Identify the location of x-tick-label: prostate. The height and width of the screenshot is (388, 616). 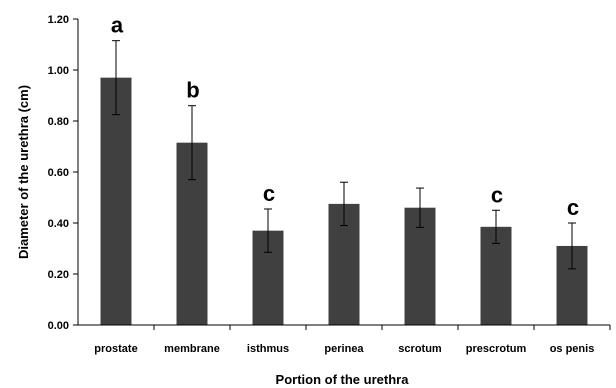
(115, 349).